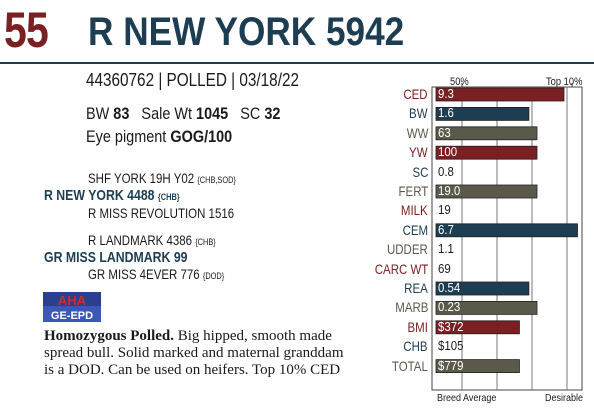  I want to click on epd-label: FERT, so click(413, 191).